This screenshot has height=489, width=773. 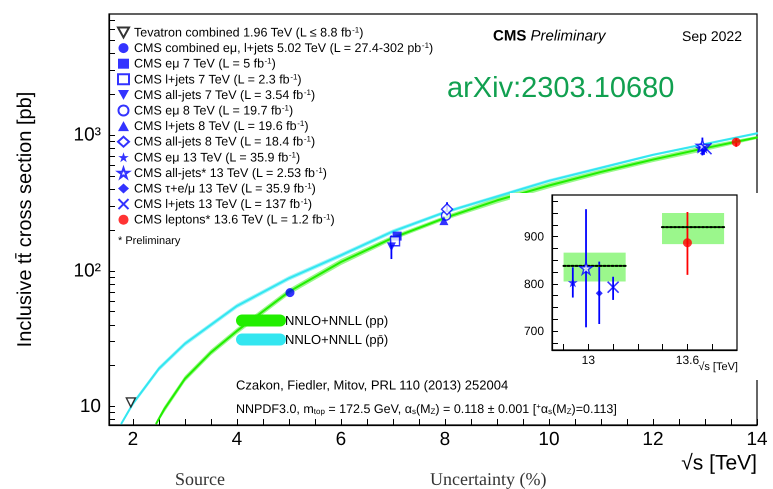 What do you see at coordinates (712, 36) in the screenshot?
I see `annotation: Sep 2022` at bounding box center [712, 36].